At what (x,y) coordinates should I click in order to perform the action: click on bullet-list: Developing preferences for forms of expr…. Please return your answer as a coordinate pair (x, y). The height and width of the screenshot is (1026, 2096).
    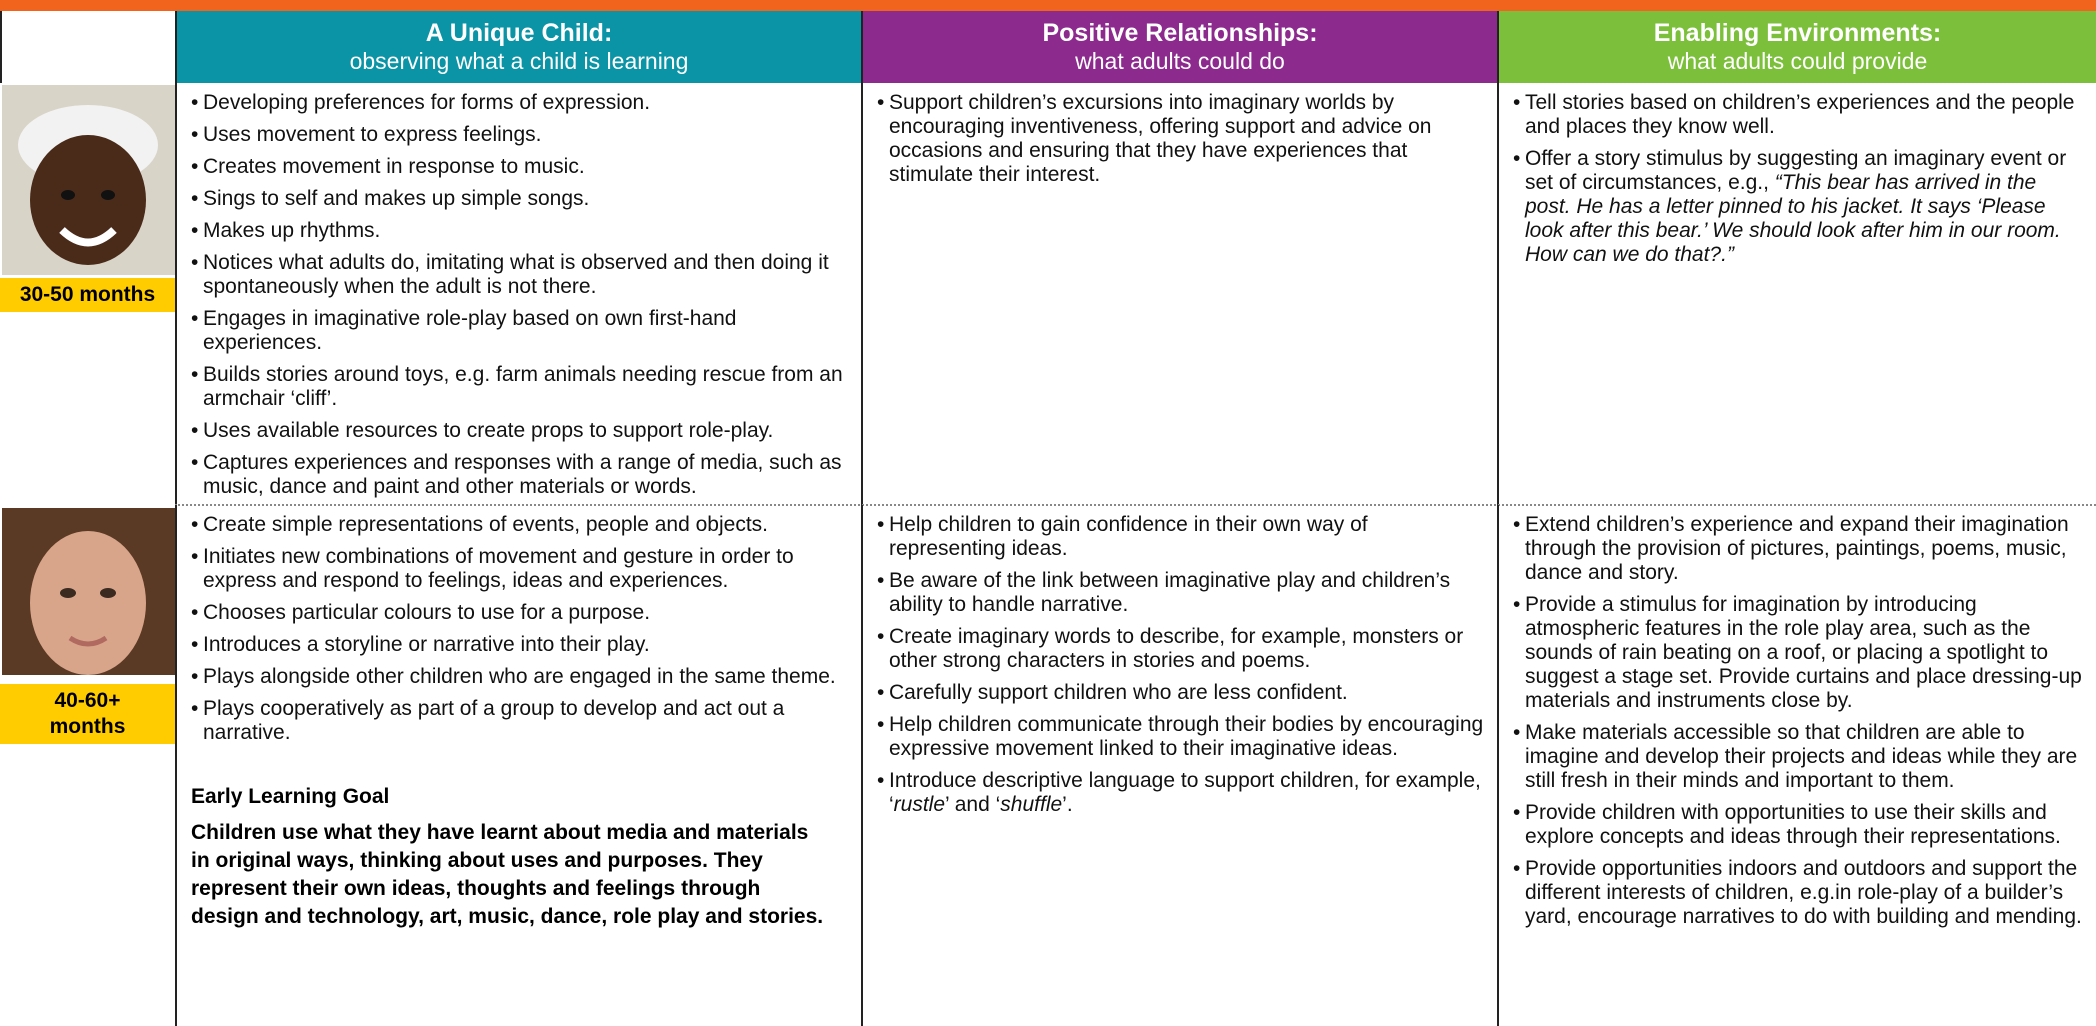
    Looking at the image, I should click on (521, 295).